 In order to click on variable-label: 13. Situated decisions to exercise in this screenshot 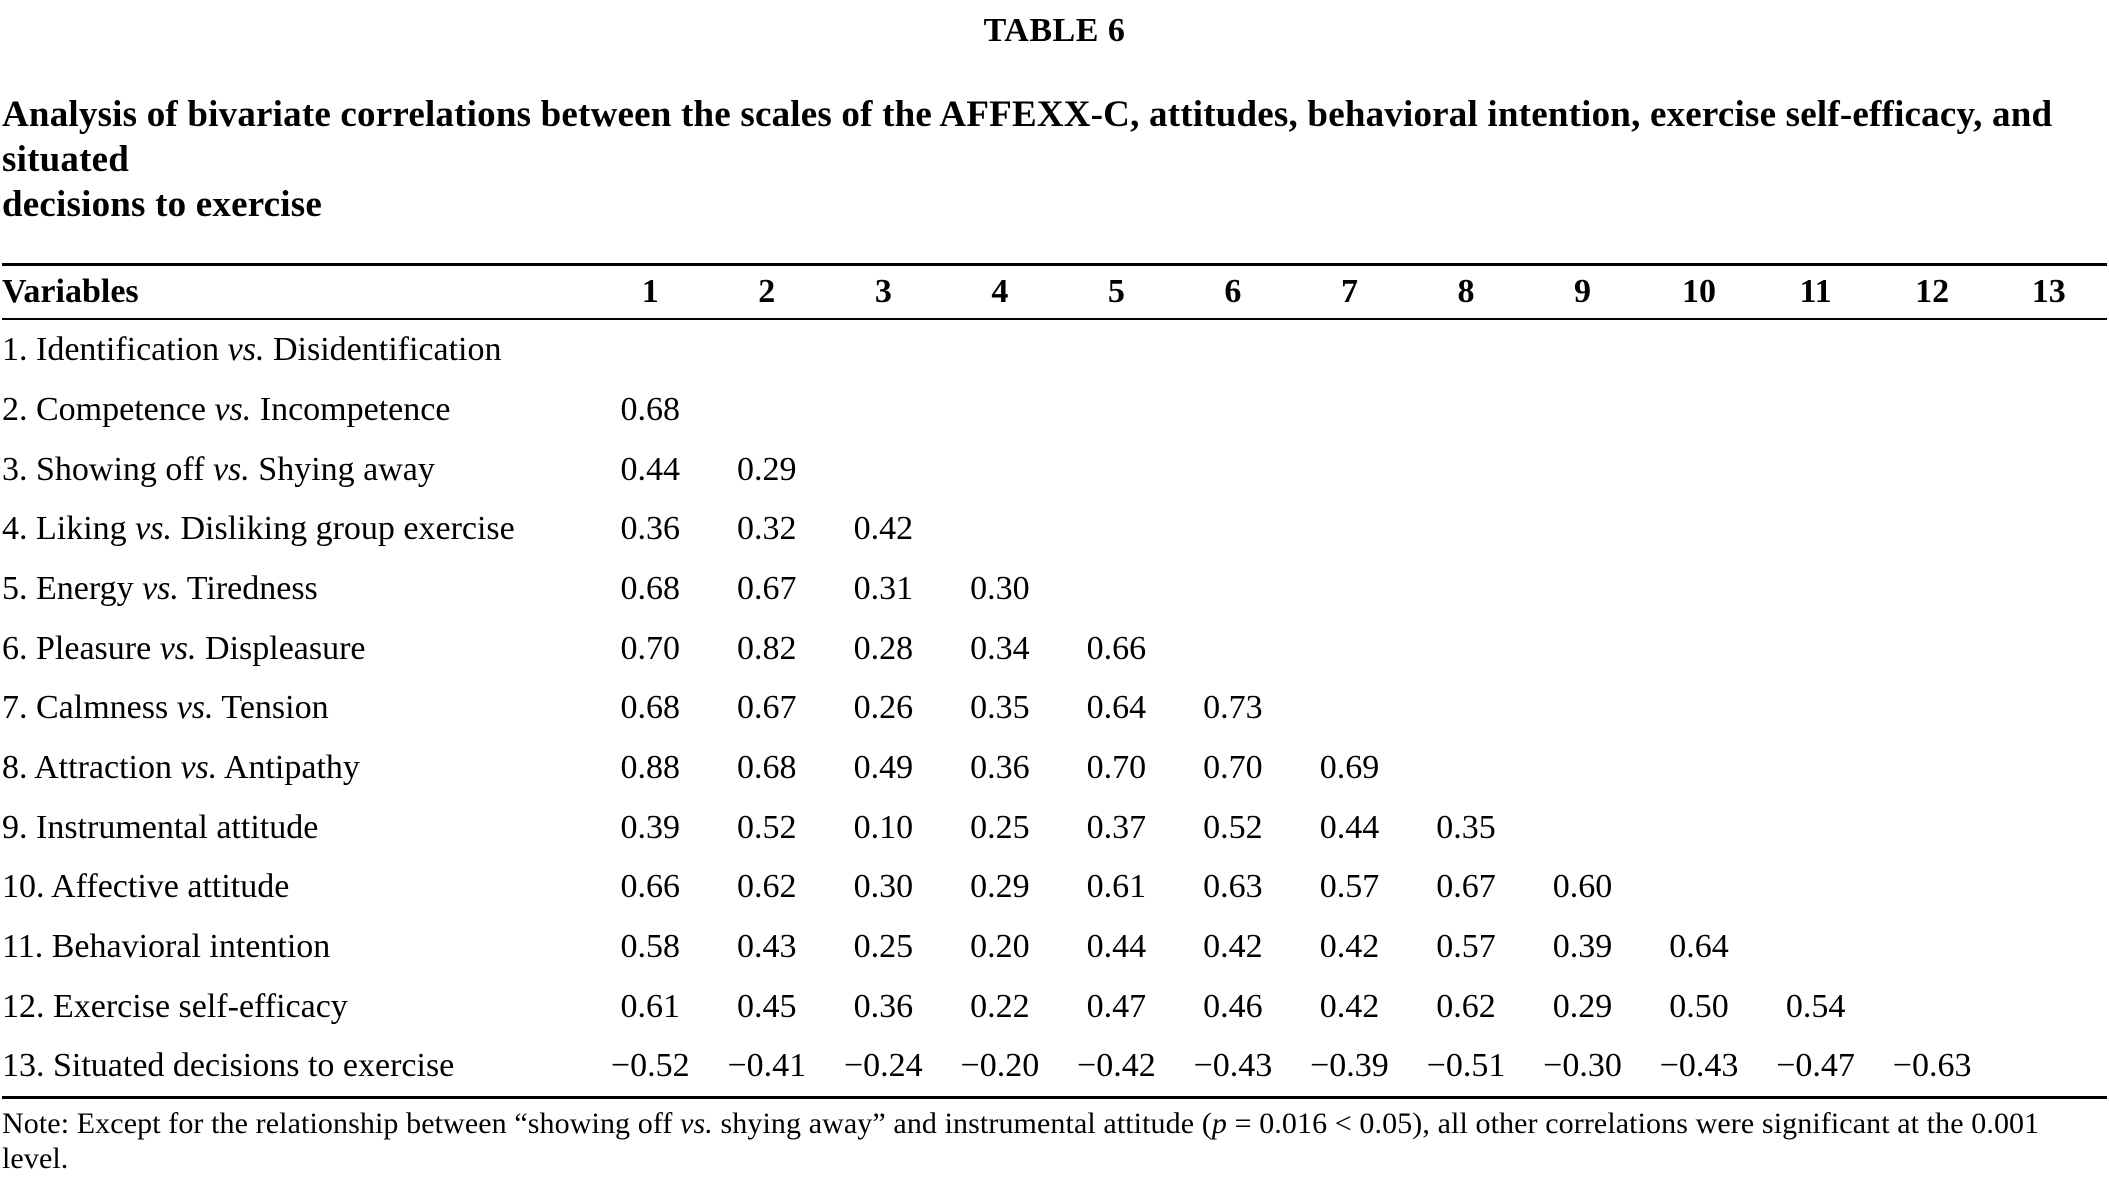, I will do `click(297, 1067)`.